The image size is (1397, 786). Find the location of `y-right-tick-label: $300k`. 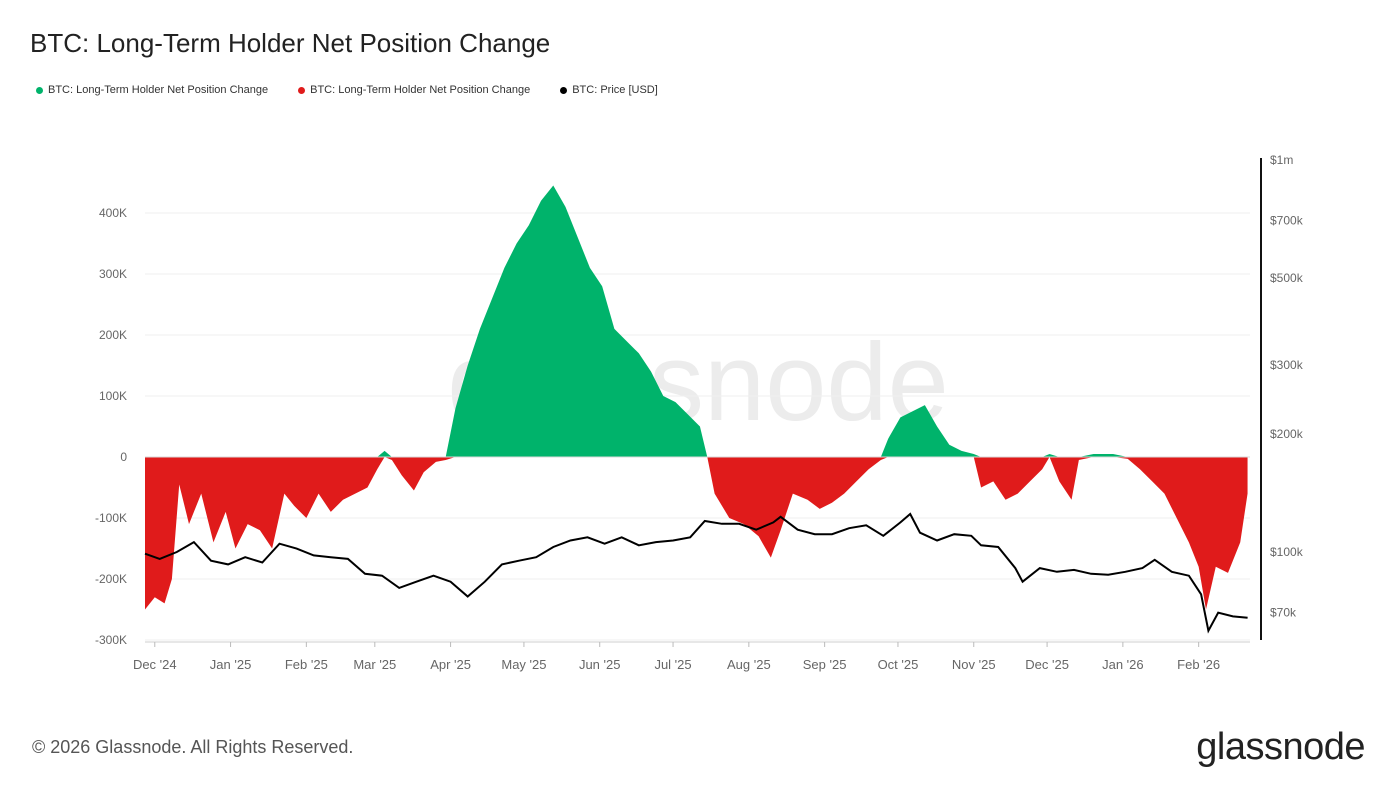

y-right-tick-label: $300k is located at coordinates (1287, 365).